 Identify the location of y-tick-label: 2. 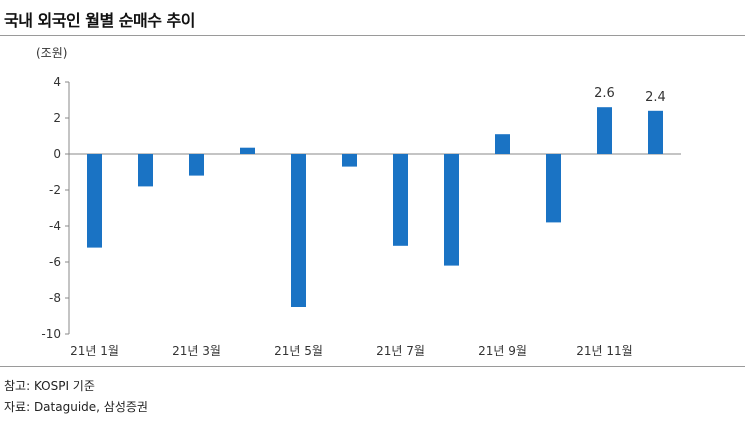
(57, 118).